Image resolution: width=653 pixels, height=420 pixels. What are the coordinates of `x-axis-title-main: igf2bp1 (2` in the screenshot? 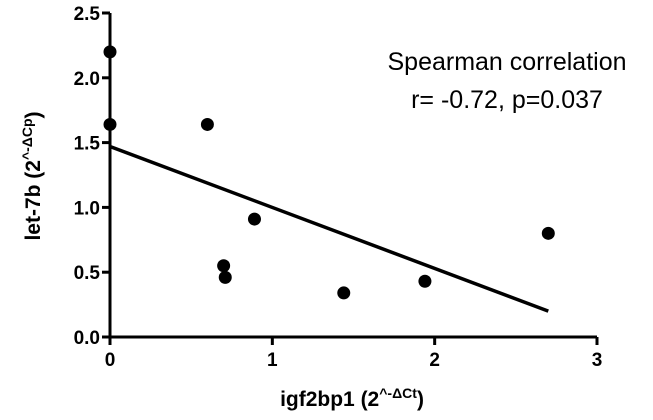 It's located at (329, 399).